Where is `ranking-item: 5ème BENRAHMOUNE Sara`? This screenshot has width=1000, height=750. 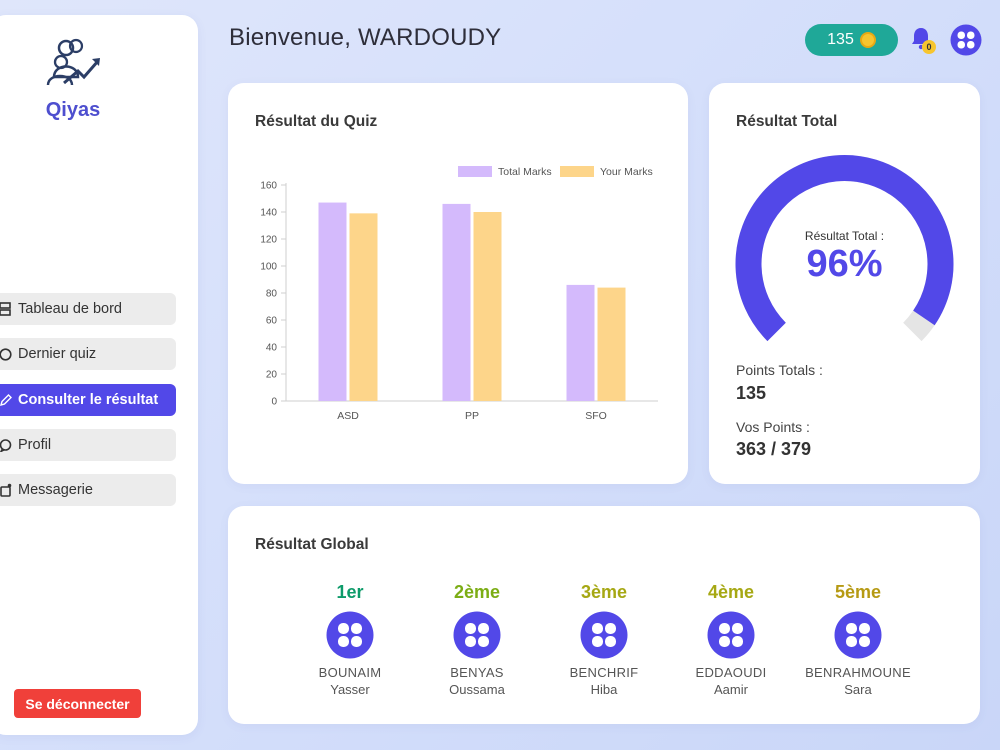
ranking-item: 5ème BENRAHMOUNE Sara is located at coordinates (858, 639).